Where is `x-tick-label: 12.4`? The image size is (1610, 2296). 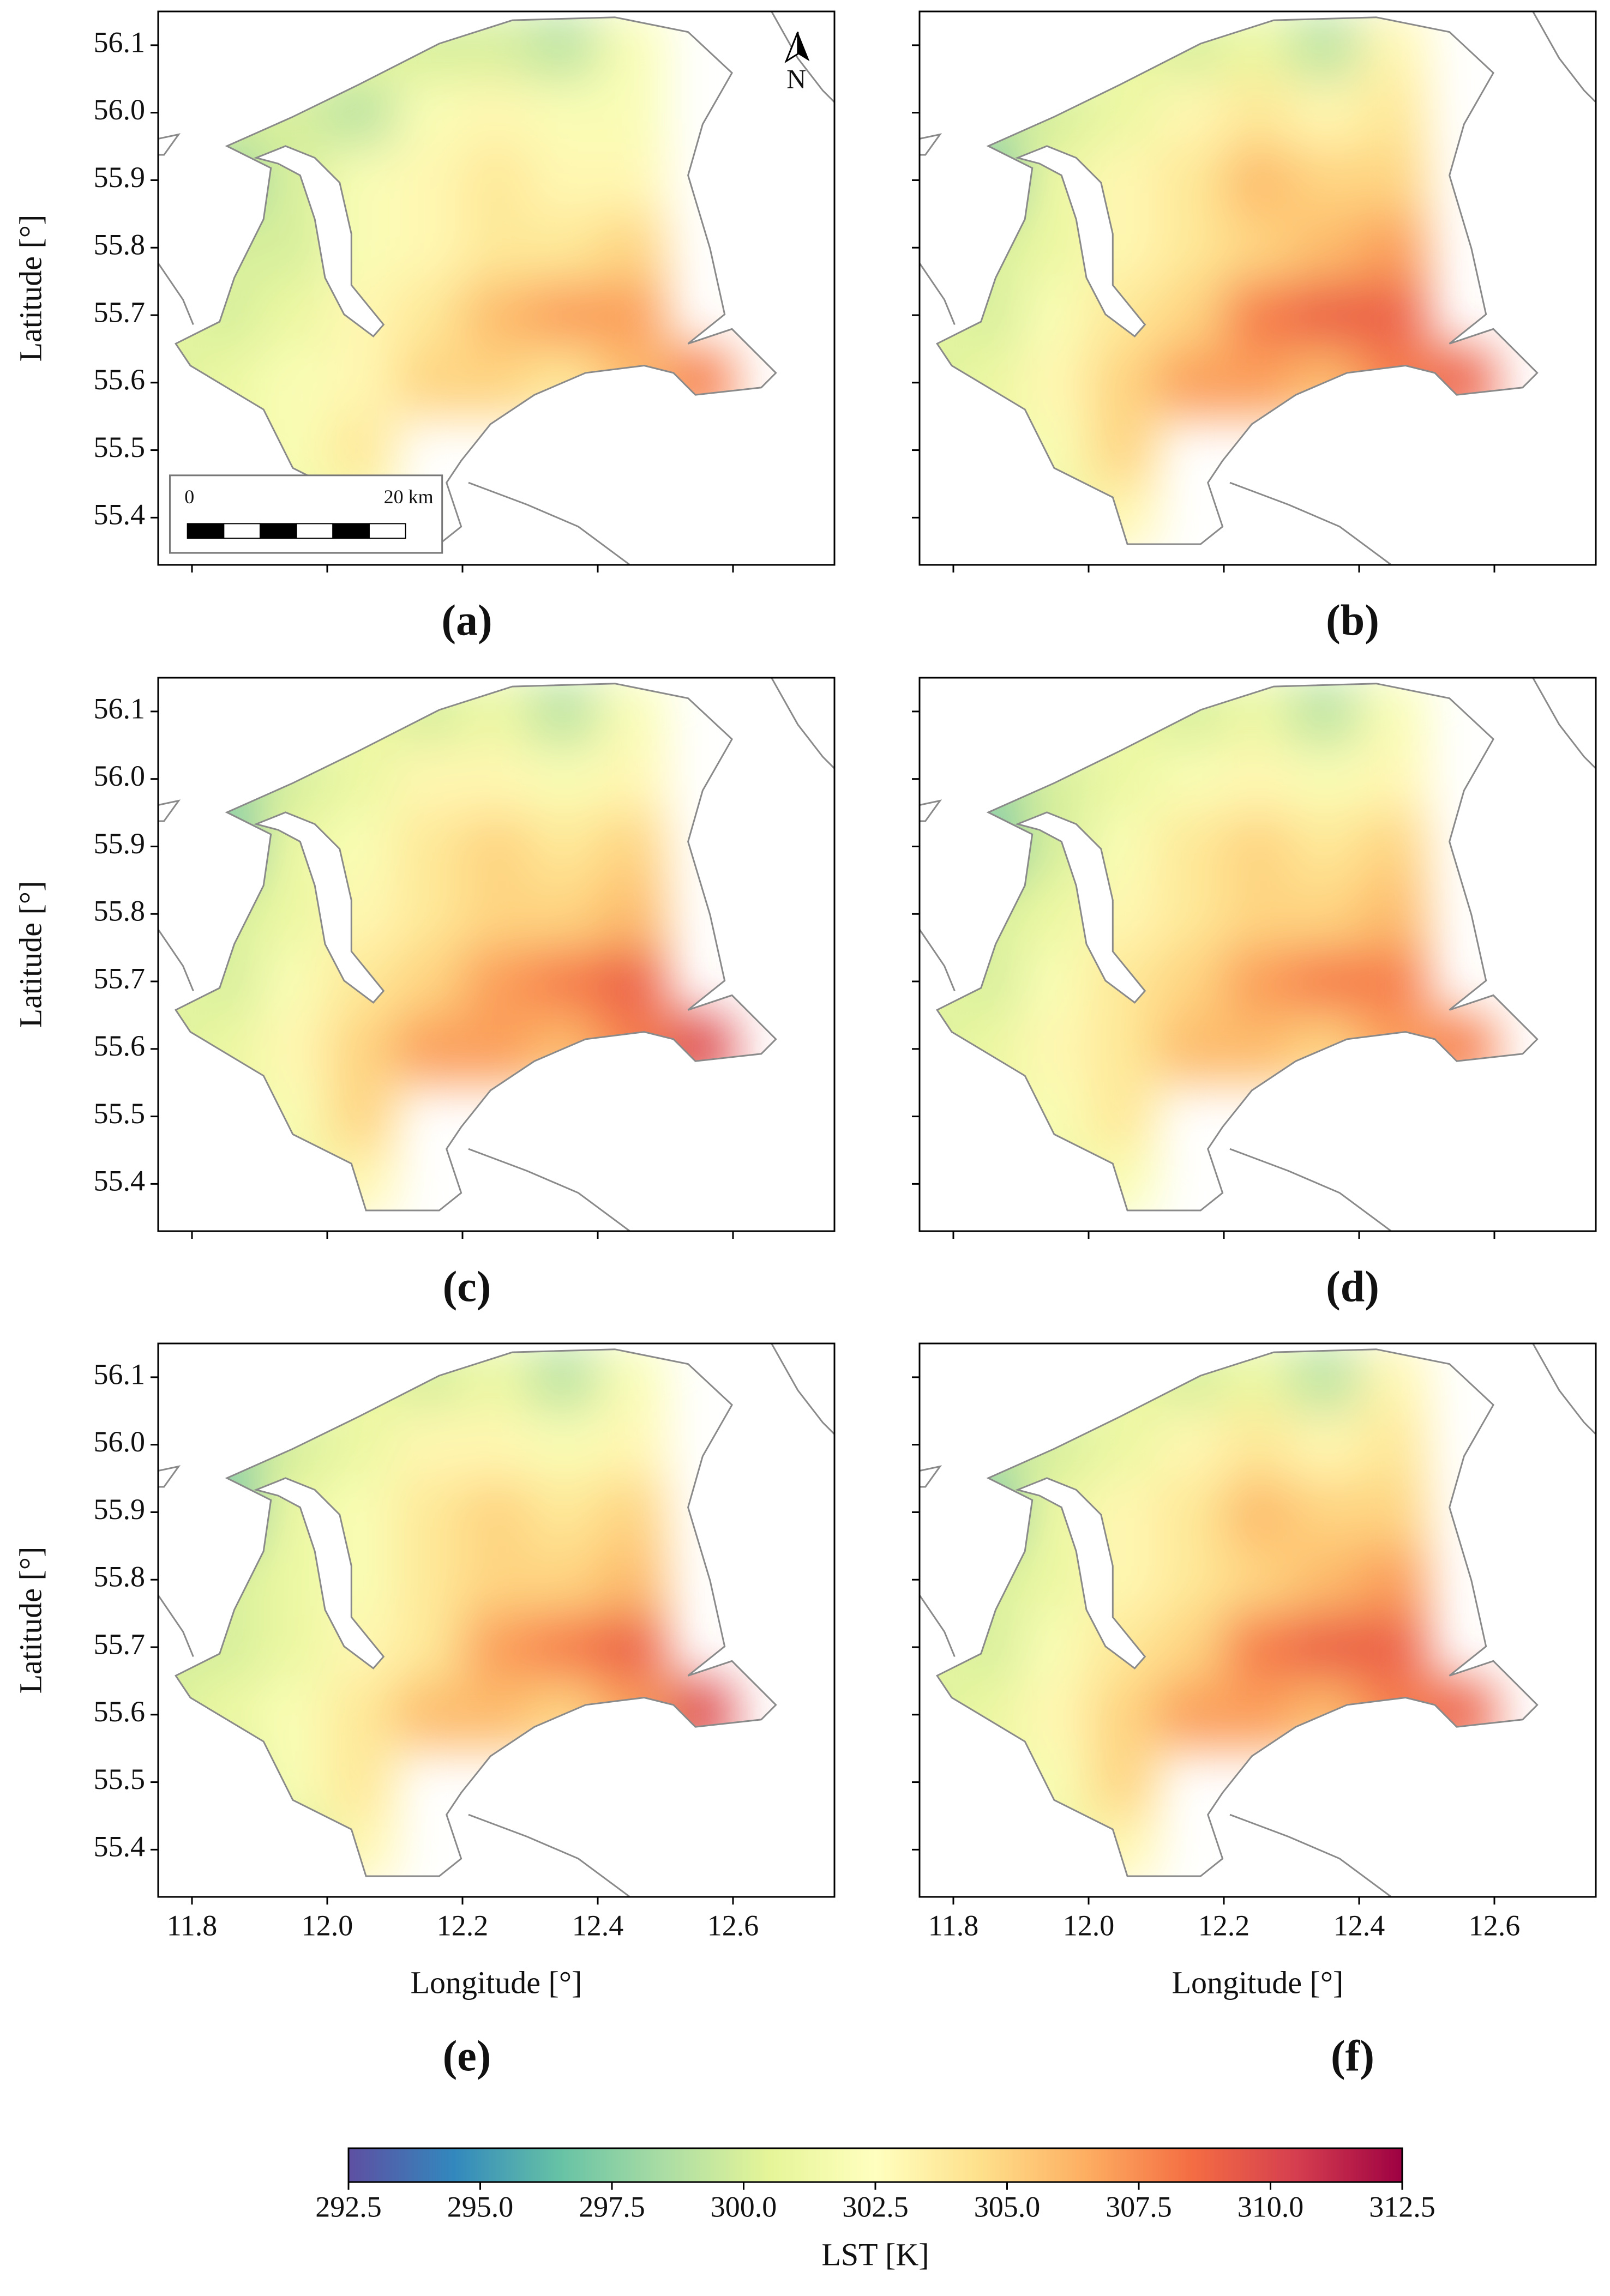
x-tick-label: 12.4 is located at coordinates (598, 1926).